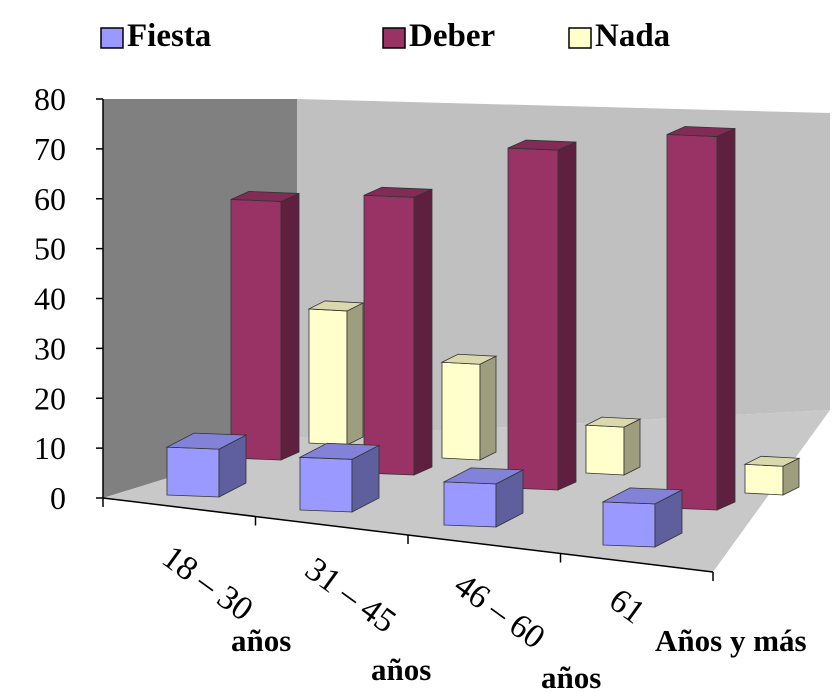 This screenshot has width=837, height=693. I want to click on x-category-sublabel: Años y más, so click(731, 640).